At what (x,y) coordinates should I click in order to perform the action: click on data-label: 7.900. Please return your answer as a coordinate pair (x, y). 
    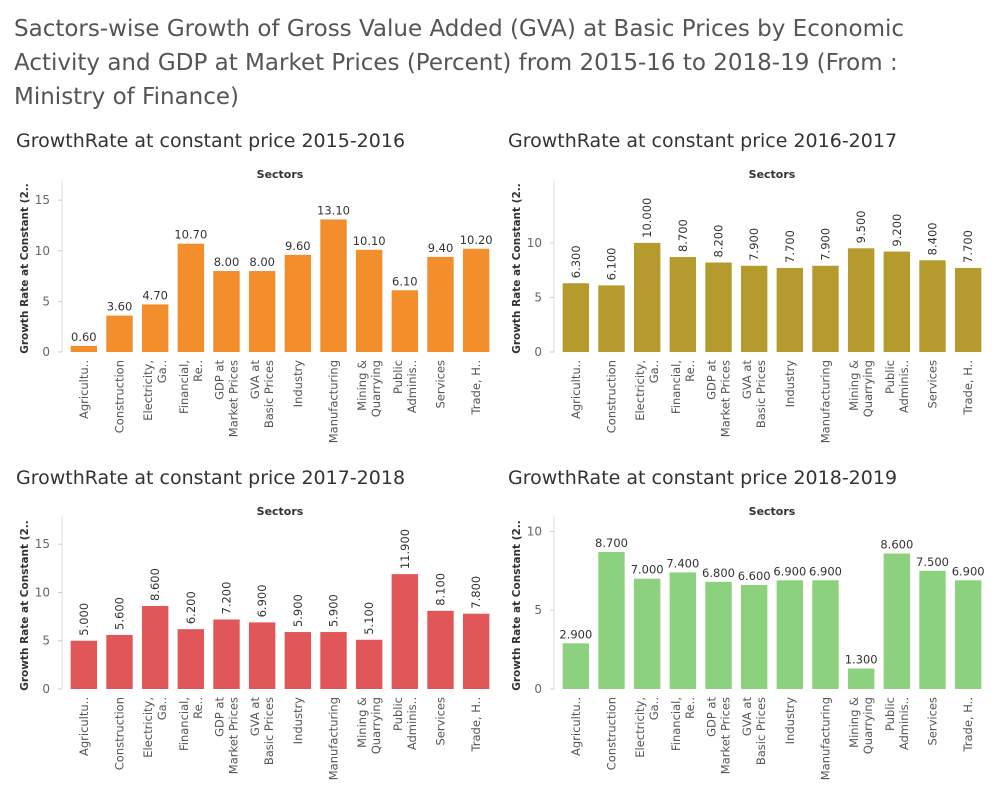
    Looking at the image, I should click on (754, 244).